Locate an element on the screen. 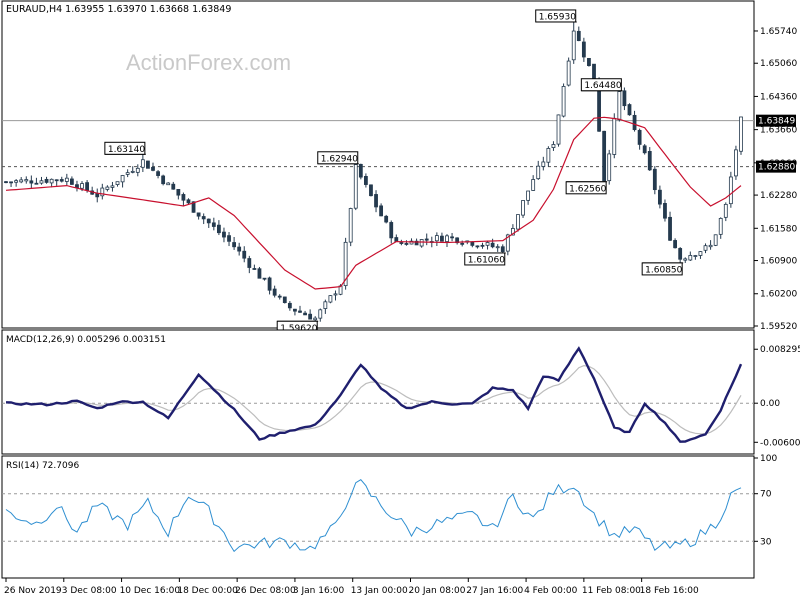 The image size is (800, 604). rsi-y-tick-label: 30 is located at coordinates (766, 542).